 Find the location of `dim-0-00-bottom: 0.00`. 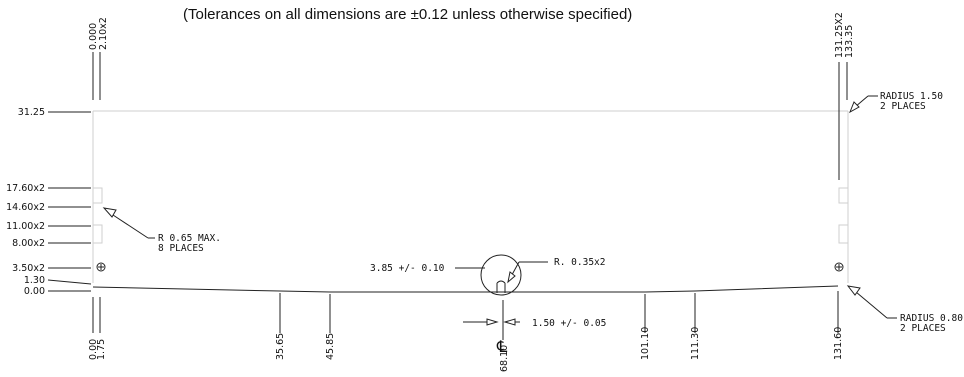

dim-0-00-bottom: 0.00 is located at coordinates (93, 349).